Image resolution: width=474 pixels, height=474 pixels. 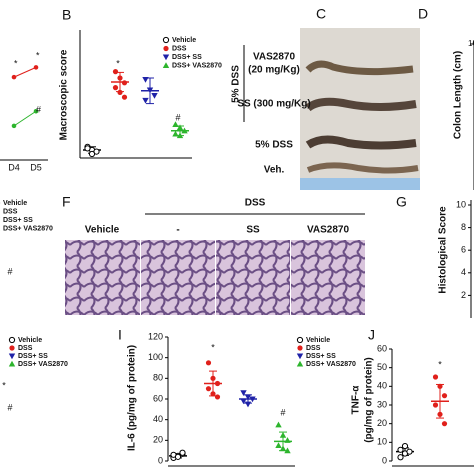 What do you see at coordinates (155, 336) in the screenshot?
I see `label: 120` at bounding box center [155, 336].